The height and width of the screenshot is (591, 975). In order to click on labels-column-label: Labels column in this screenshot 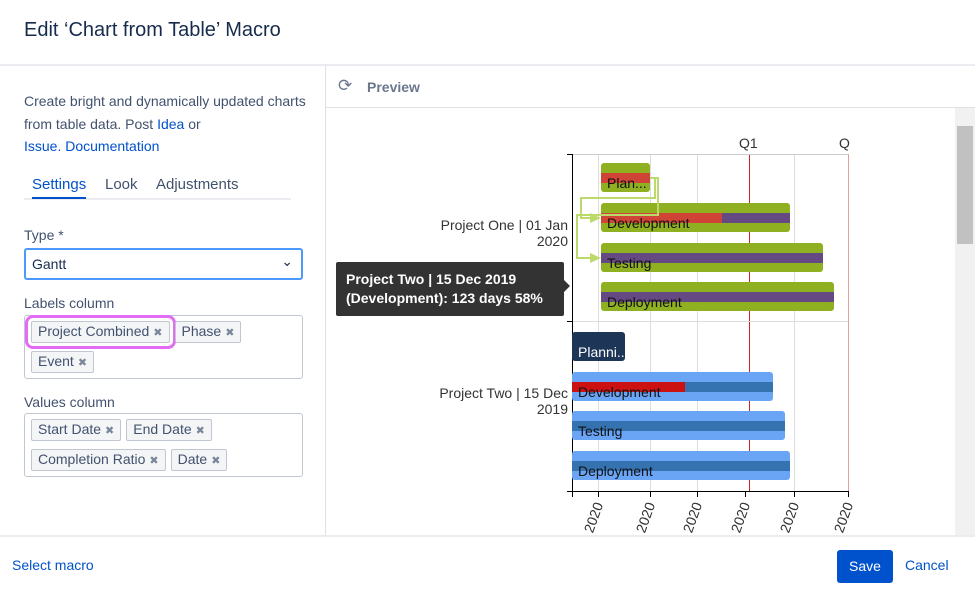, I will do `click(69, 303)`.